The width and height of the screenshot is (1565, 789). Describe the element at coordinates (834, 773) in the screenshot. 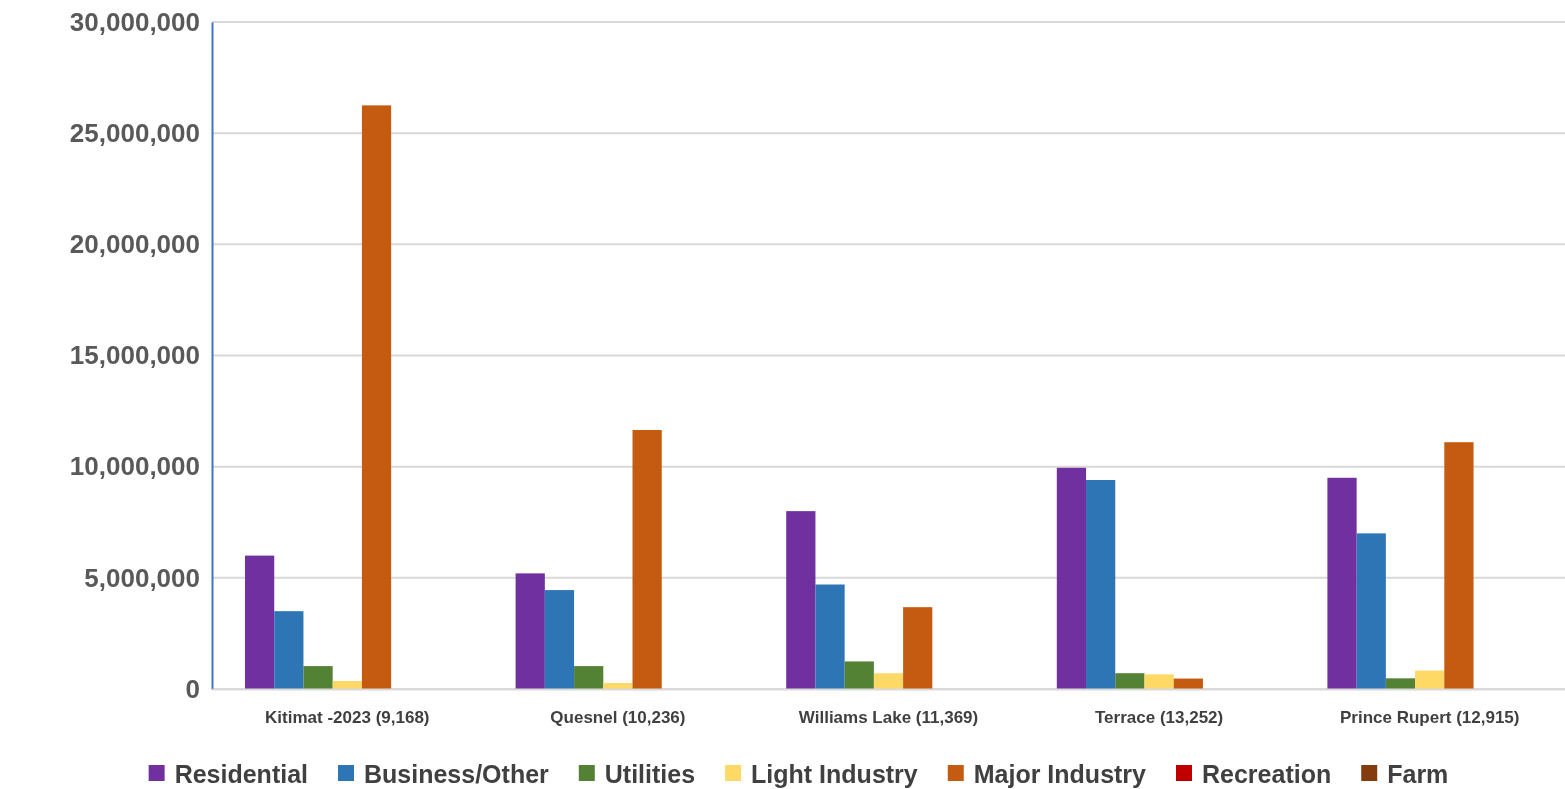

I see `legend-label: Light Industry` at that location.